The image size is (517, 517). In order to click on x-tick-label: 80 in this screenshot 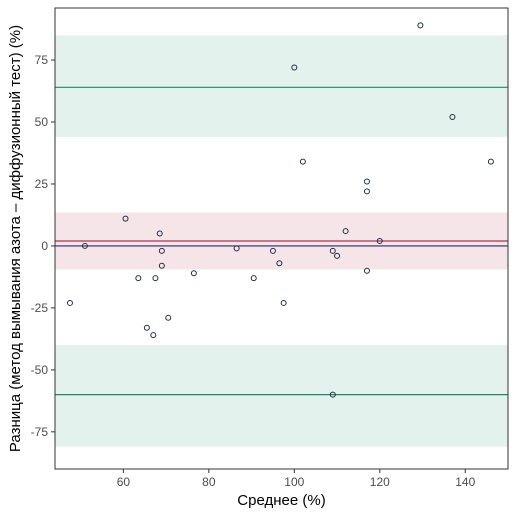, I will do `click(209, 482)`.